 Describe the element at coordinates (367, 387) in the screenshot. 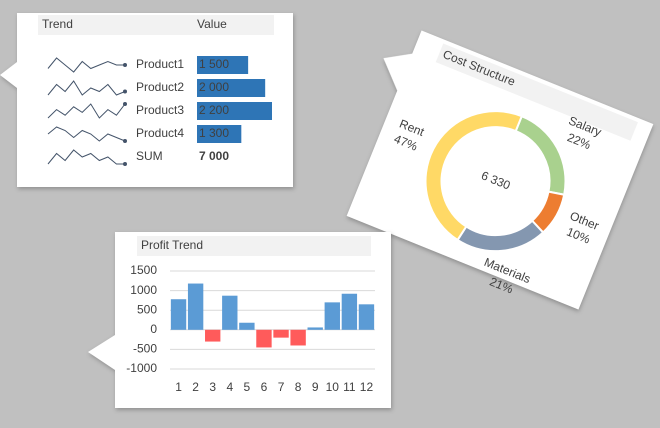

I see `x-tick-label: 12` at that location.